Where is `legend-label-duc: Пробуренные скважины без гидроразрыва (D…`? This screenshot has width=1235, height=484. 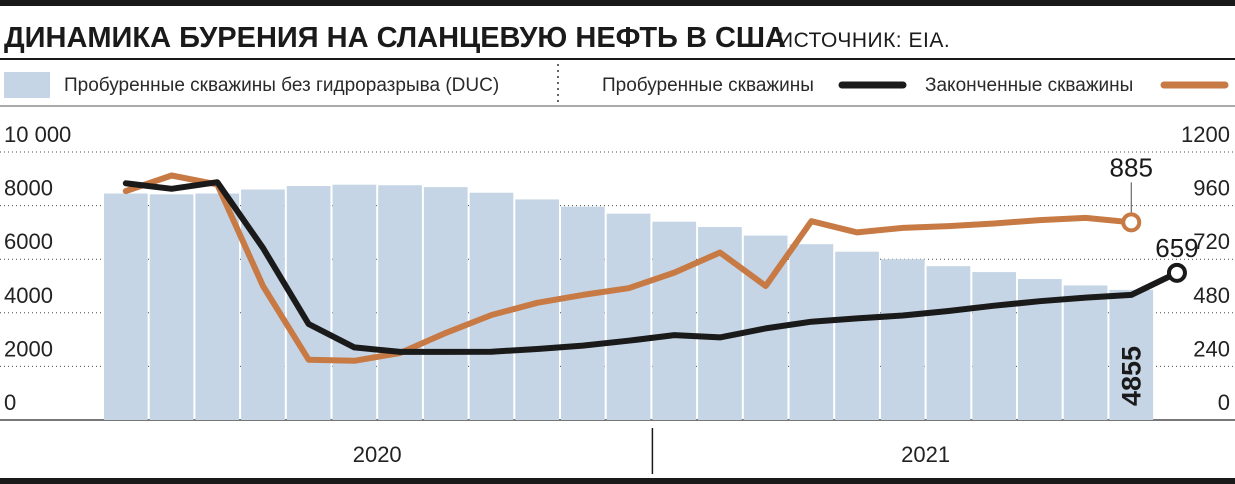
legend-label-duc: Пробуренные скважины без гидроразрыва (D… is located at coordinates (281, 85).